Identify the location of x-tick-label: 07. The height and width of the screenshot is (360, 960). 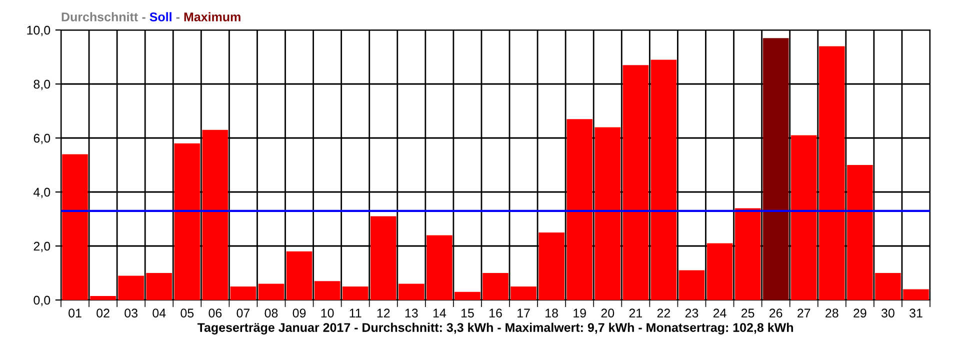
(243, 313).